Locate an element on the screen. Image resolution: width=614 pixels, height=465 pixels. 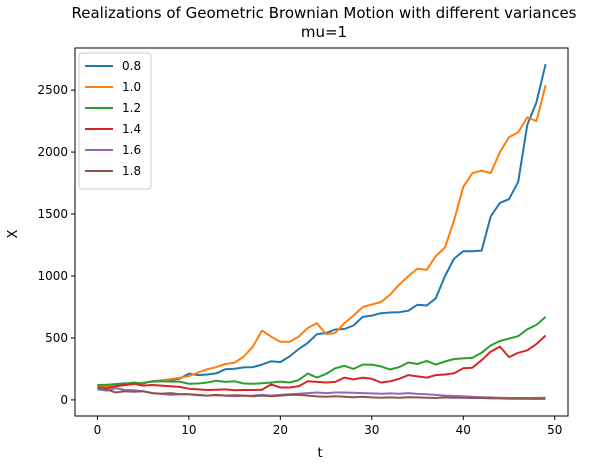
x-tick-label: 10 is located at coordinates (188, 430).